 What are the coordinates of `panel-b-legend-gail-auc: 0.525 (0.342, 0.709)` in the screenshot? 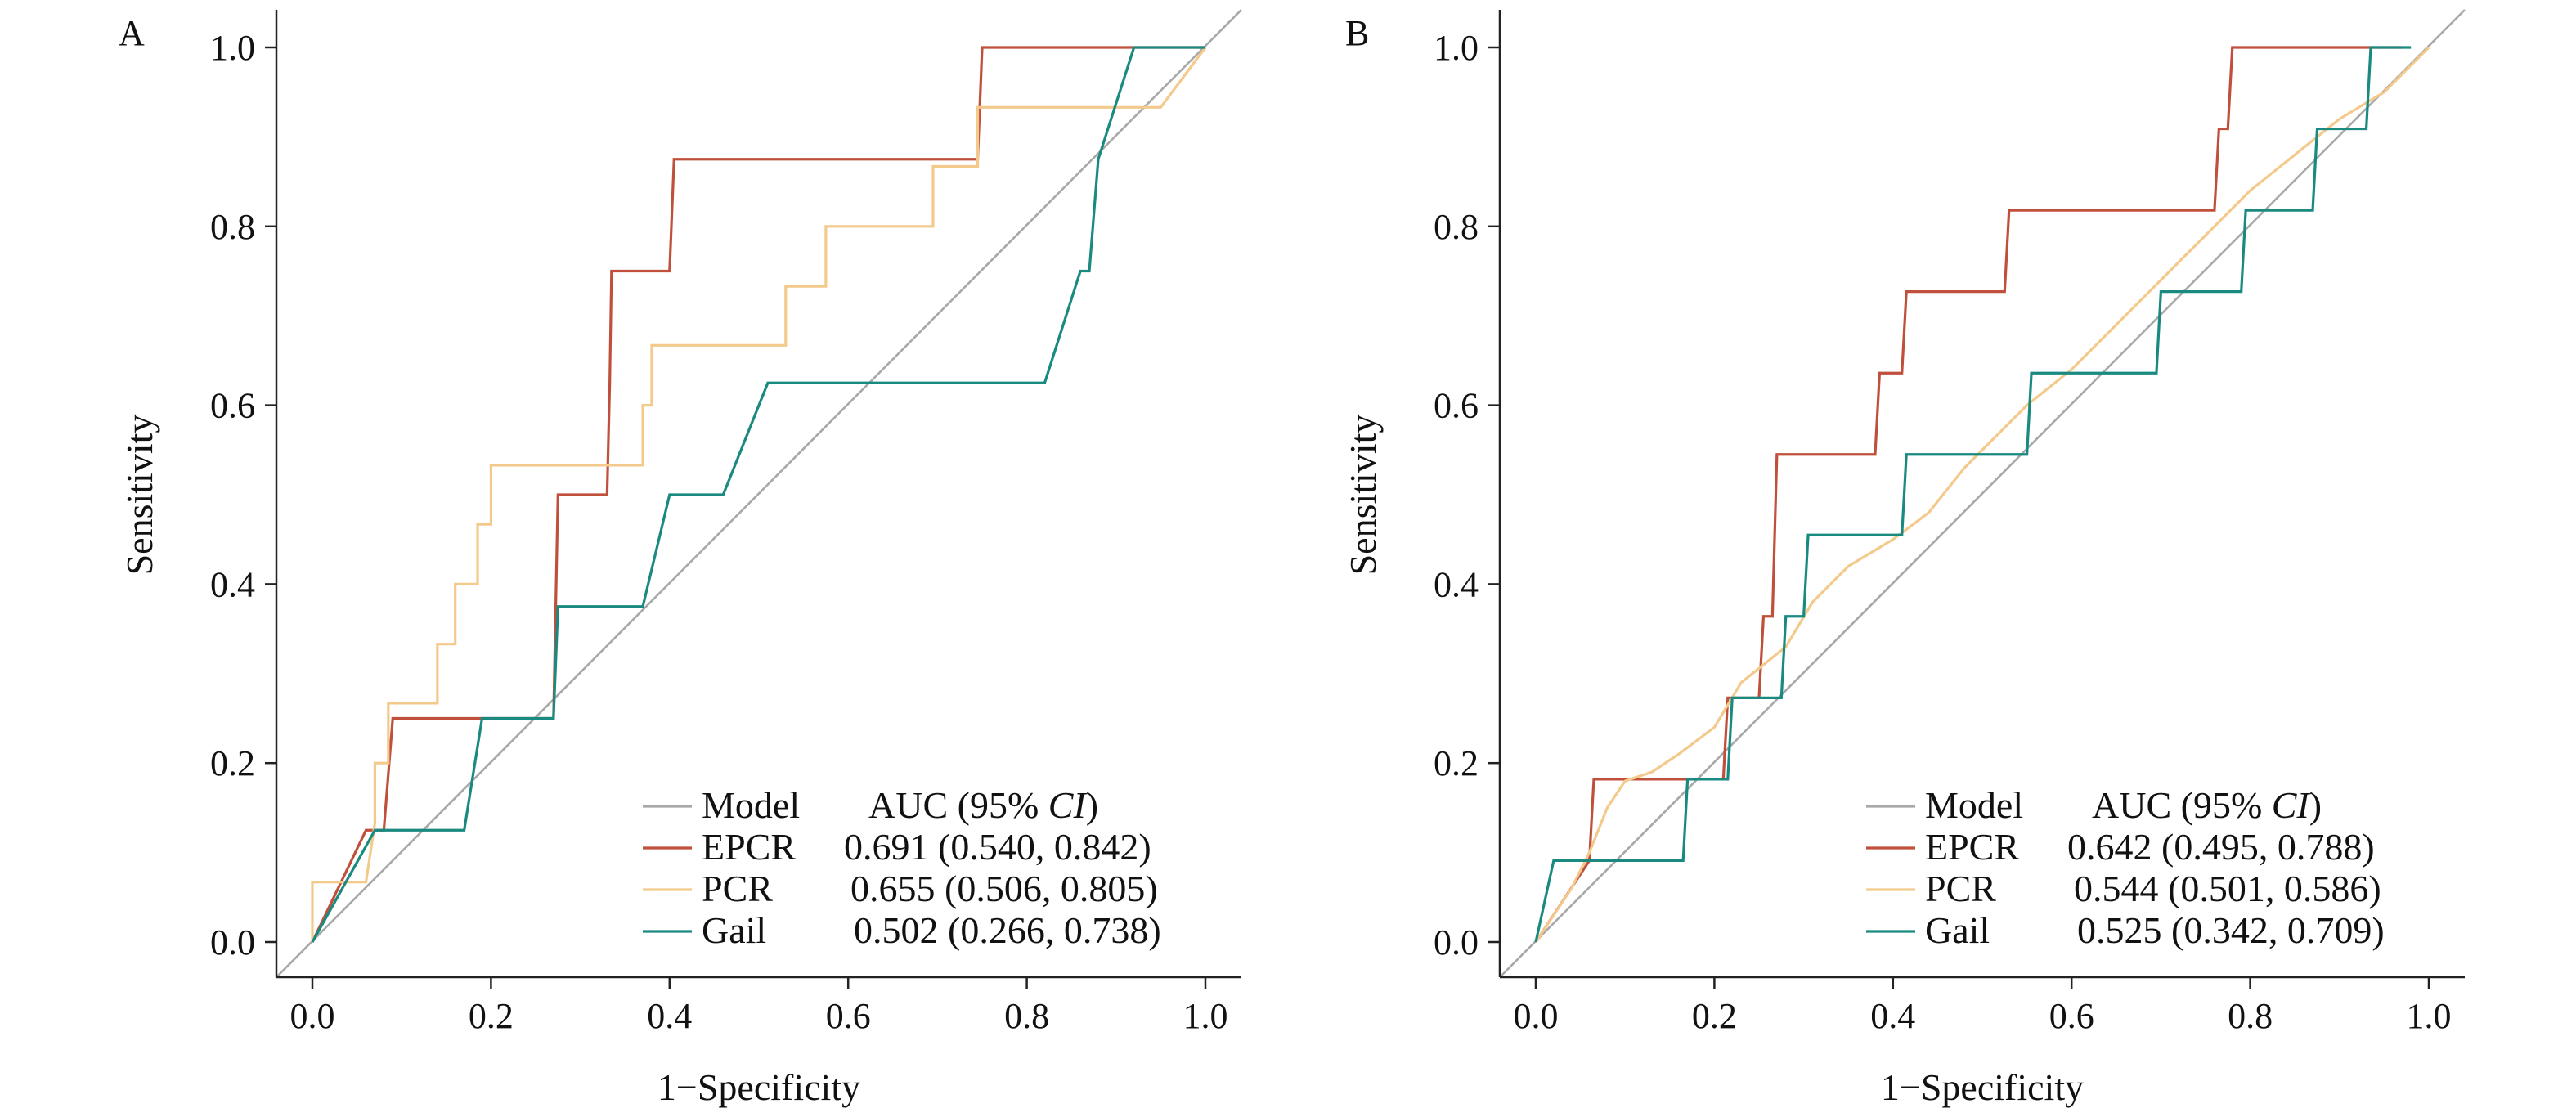 It's located at (2231, 930).